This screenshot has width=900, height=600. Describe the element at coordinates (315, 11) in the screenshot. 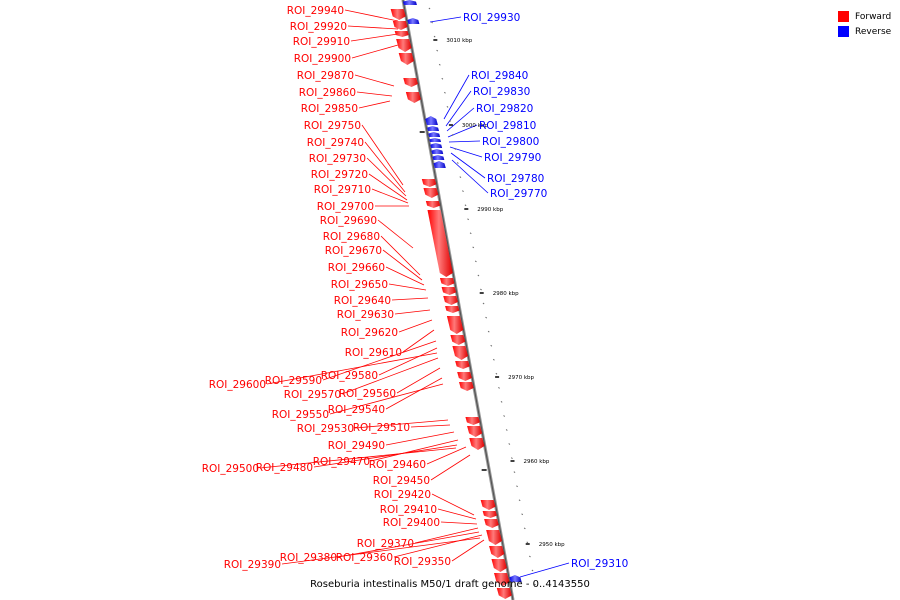

I see `forward-gene-label: ROI_29940` at that location.